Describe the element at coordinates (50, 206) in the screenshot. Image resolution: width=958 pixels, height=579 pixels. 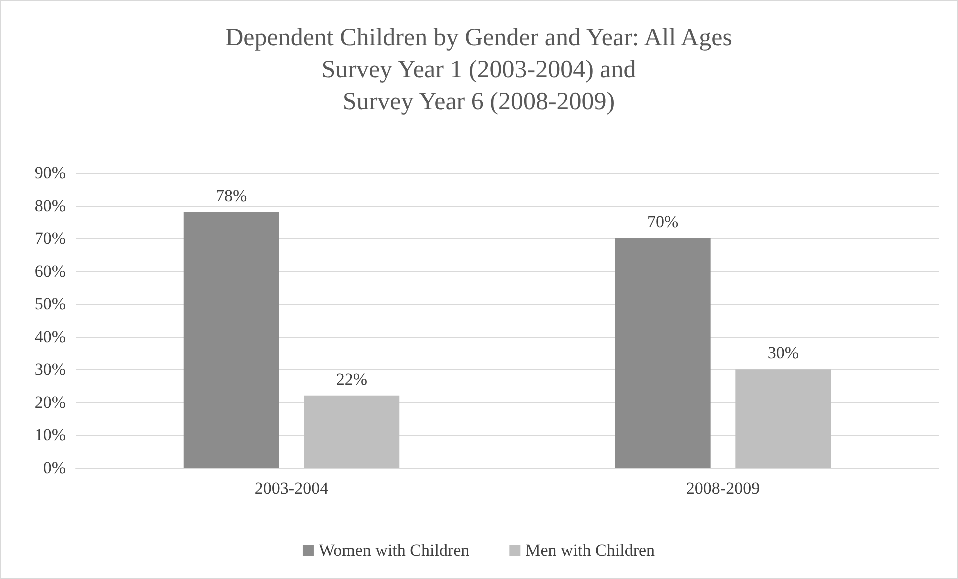
I see `y-tick-label: 80%` at that location.